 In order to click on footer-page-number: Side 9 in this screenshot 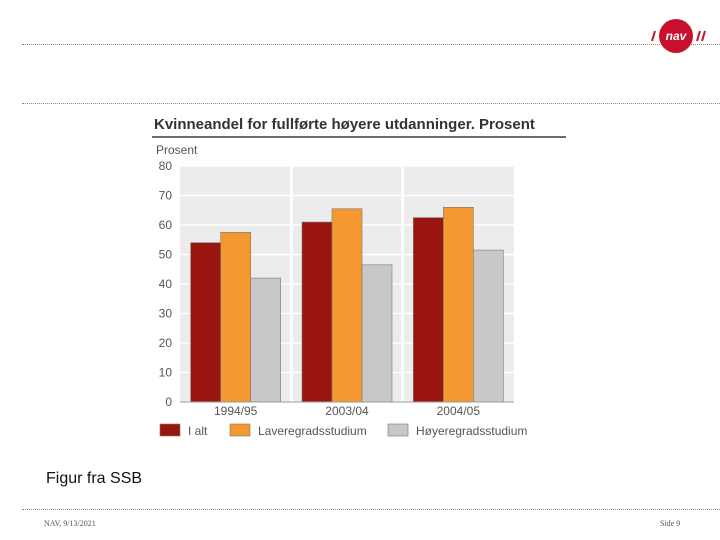, I will do `click(670, 523)`.